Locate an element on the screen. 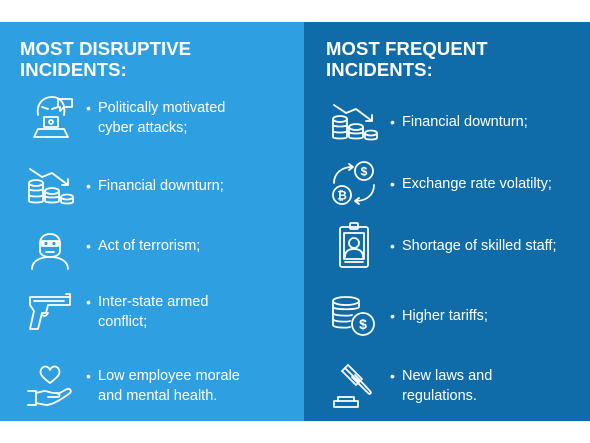  item-text: • Inter-state armed conflict; is located at coordinates (147, 312).